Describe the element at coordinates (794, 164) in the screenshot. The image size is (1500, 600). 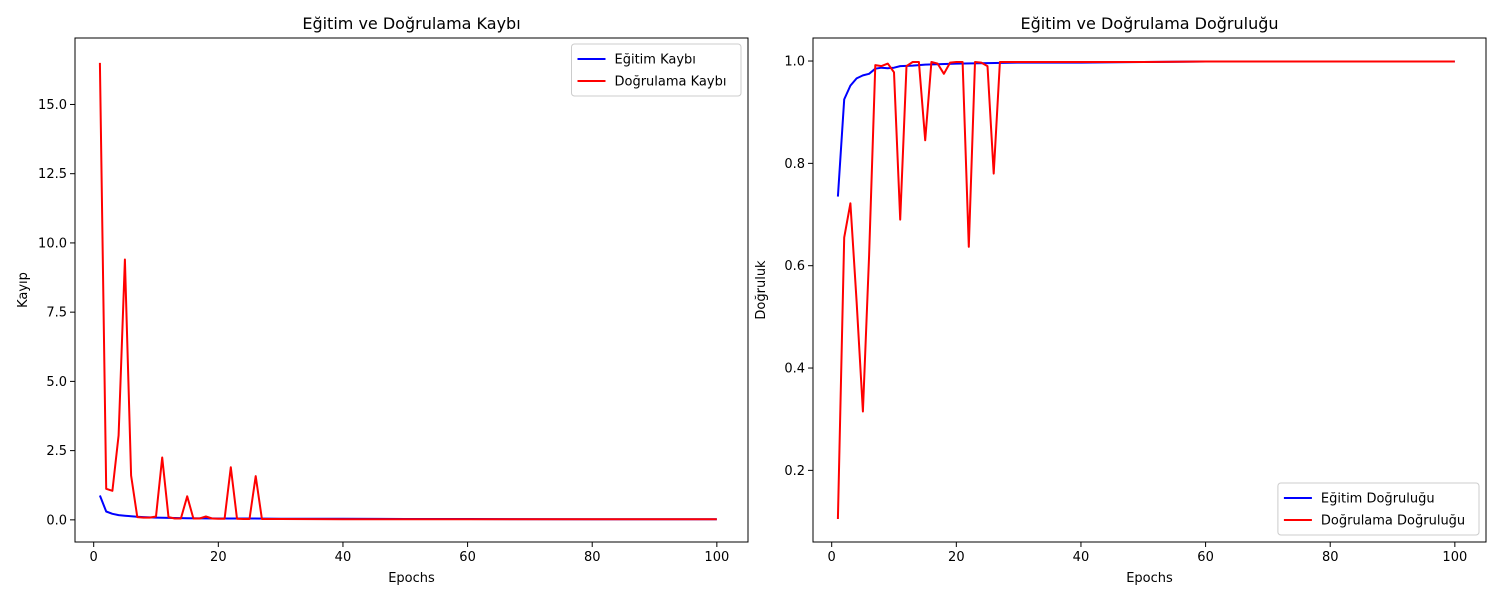
I see `y-tick-label: 0.8` at that location.